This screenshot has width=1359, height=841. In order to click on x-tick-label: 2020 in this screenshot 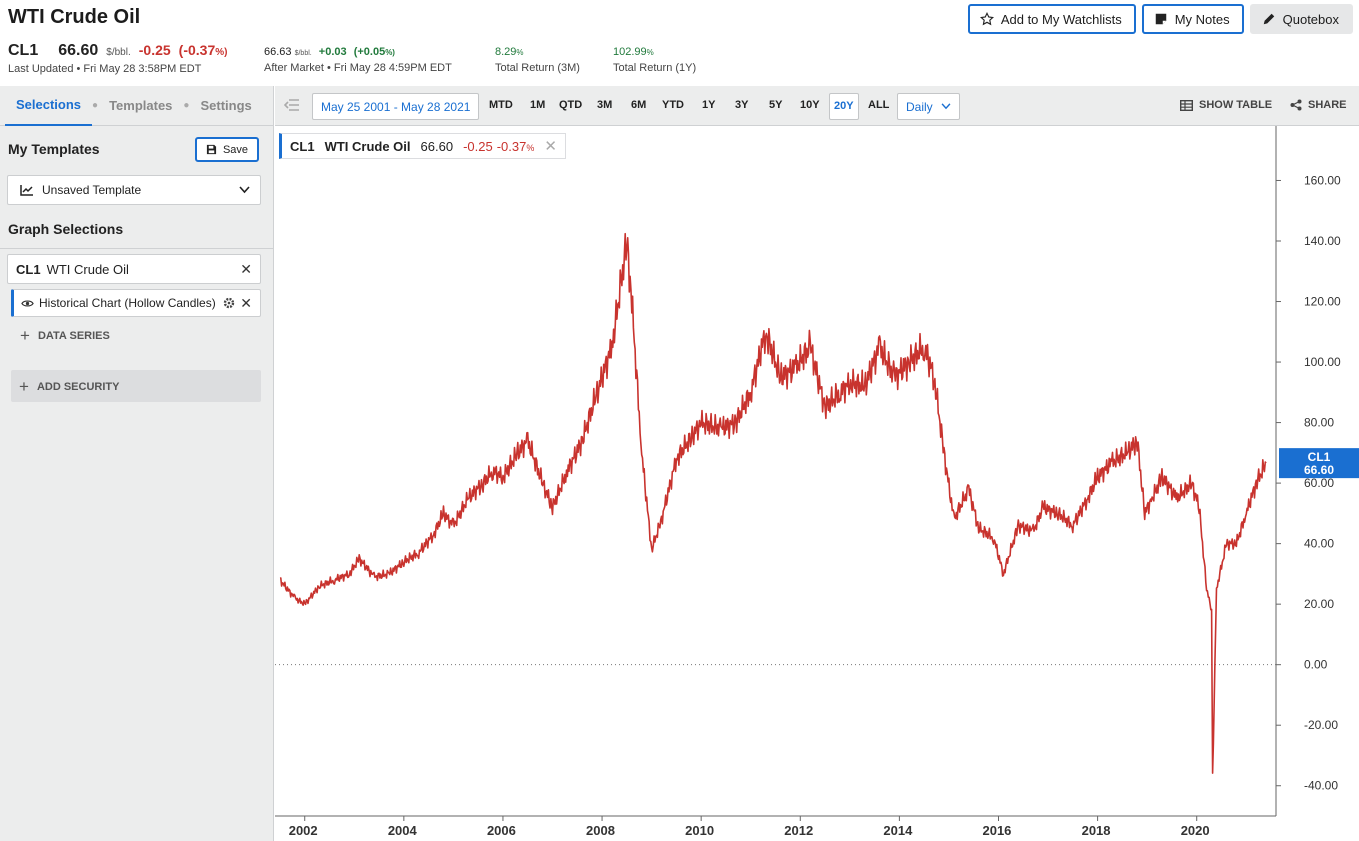, I will do `click(1195, 830)`.